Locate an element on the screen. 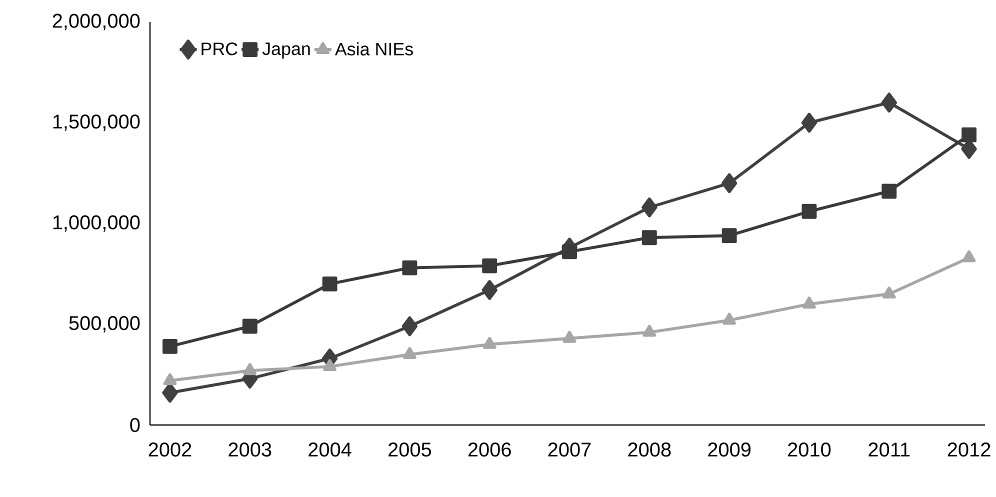 Image resolution: width=996 pixels, height=497 pixels. x-tick-label: 2007 is located at coordinates (569, 449).